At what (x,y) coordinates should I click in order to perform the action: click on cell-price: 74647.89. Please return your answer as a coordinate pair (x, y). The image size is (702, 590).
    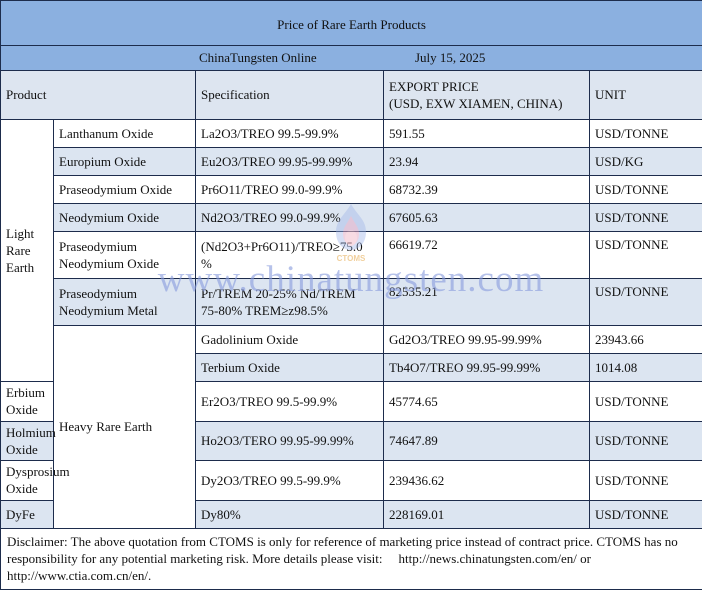
    Looking at the image, I should click on (487, 441).